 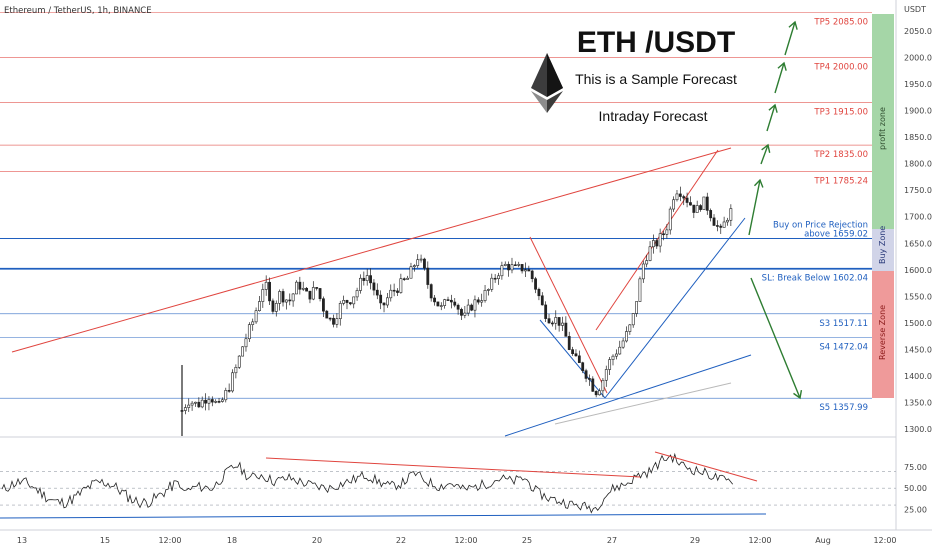 I want to click on panel-subtitle: This is a Sample Forecast, so click(x=656, y=79).